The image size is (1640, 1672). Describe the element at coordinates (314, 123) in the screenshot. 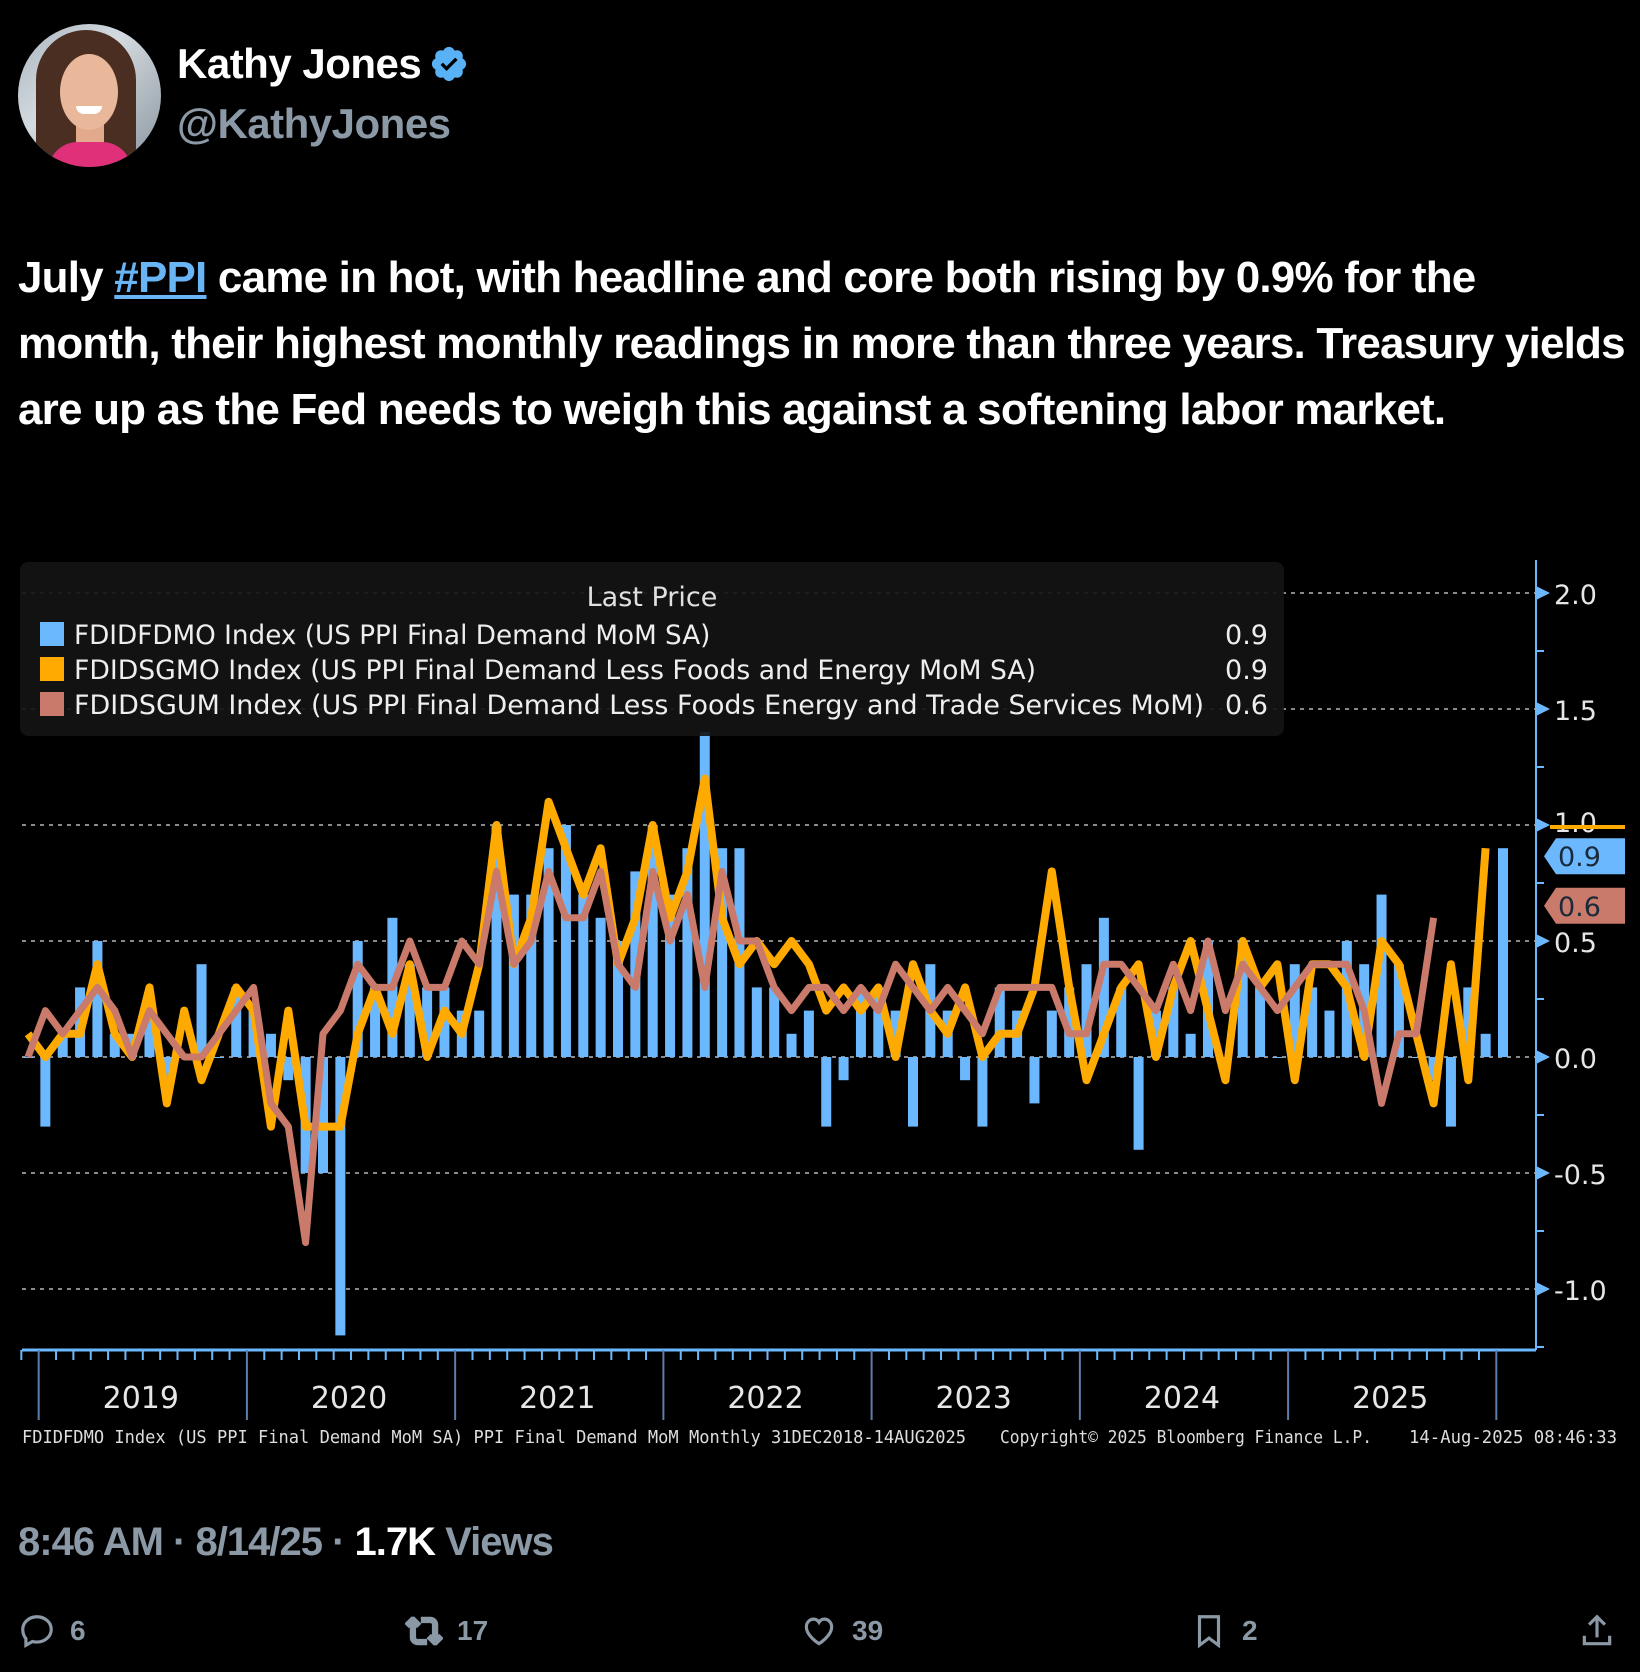

I see `author-handle: @KathyJones` at that location.